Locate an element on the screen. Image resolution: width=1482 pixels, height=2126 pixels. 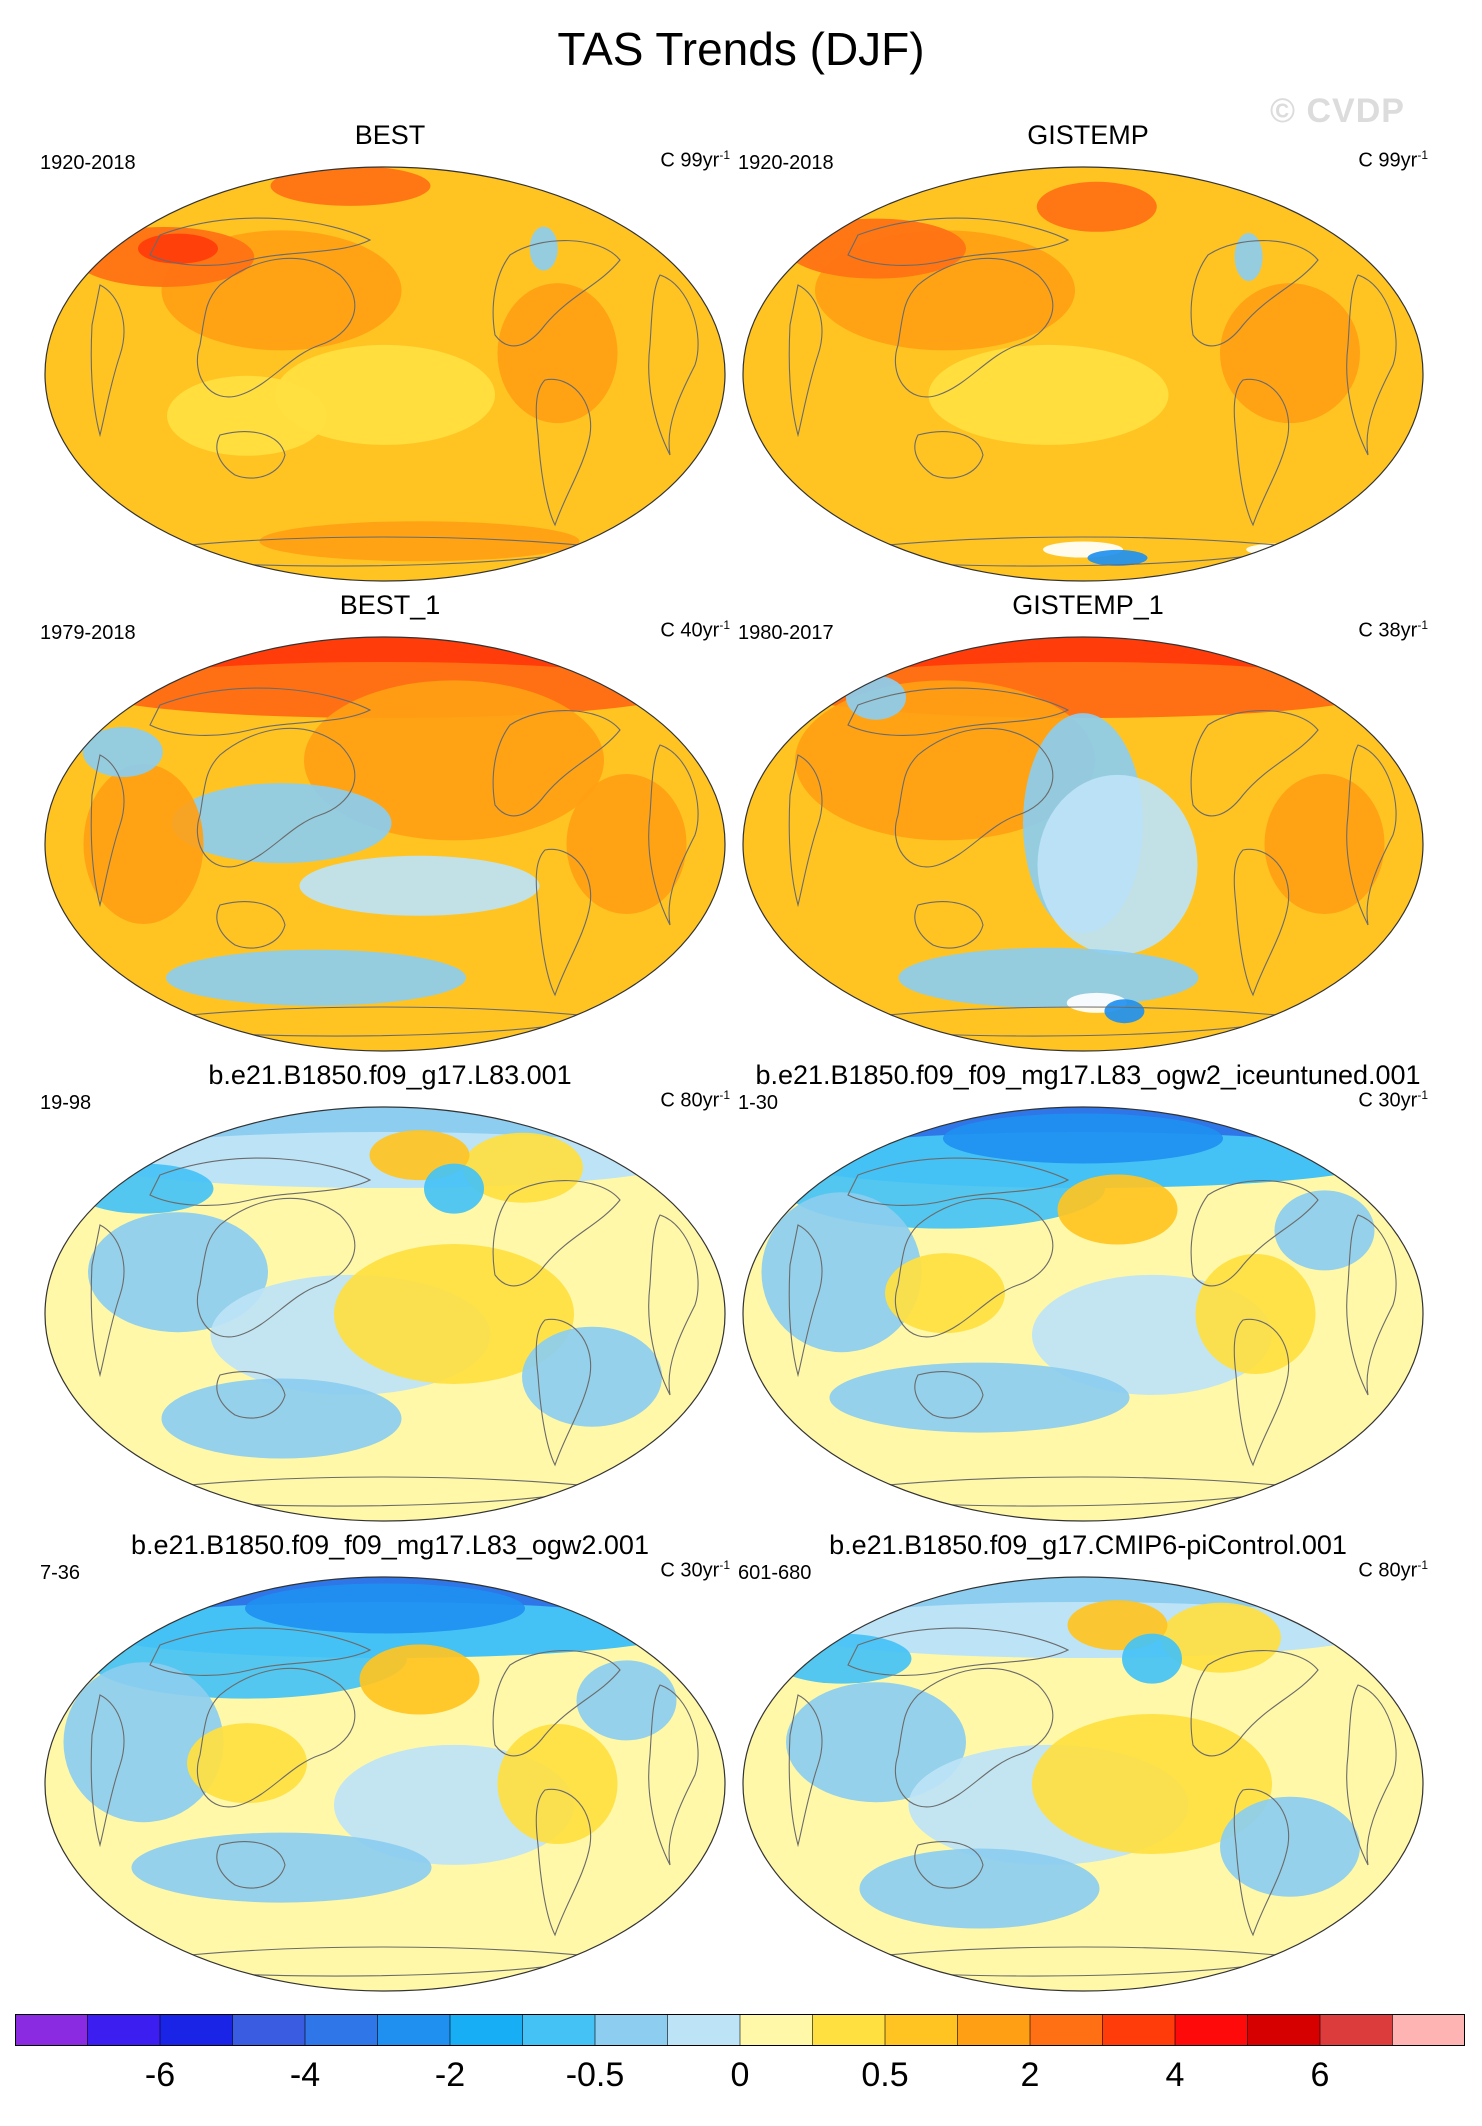
map-panel: GISTEMP_1 1980-2017 C 38yr-1 is located at coordinates (1088, 821).